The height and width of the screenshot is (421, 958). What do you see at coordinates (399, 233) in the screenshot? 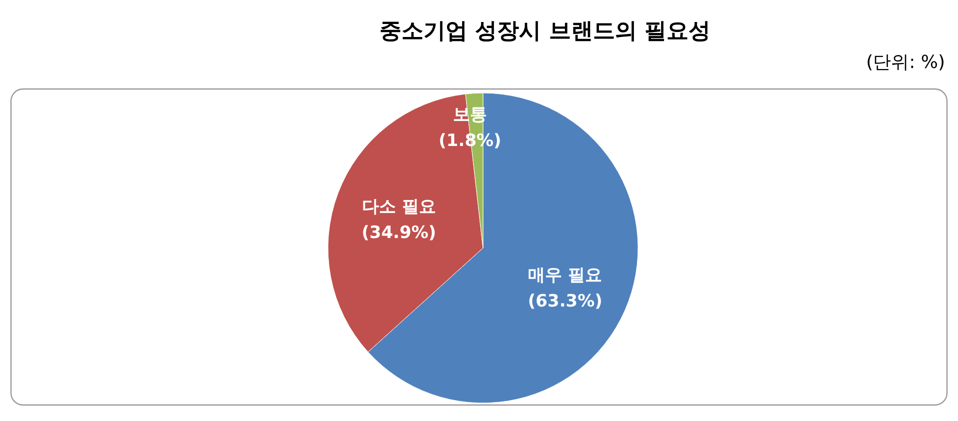
I see `data-label: (34.9%)` at bounding box center [399, 233].